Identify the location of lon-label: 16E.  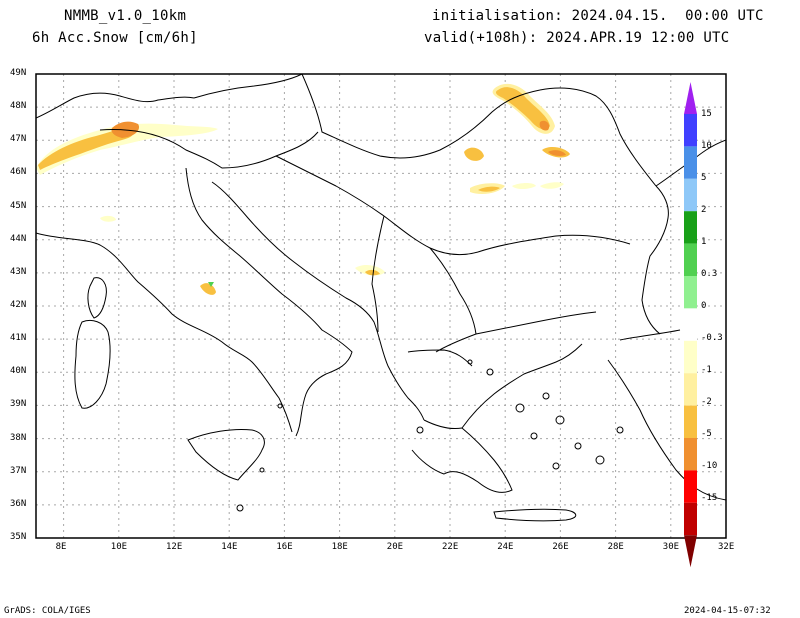
(284, 547).